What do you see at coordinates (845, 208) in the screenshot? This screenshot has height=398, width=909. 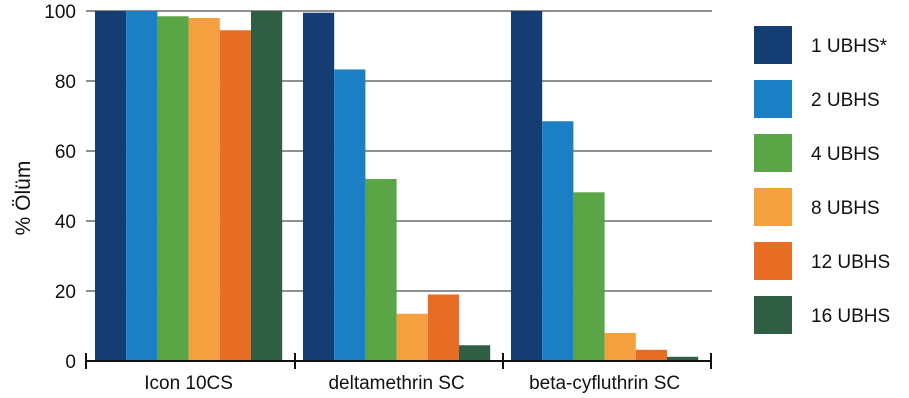 I see `legend-label: 8 UBHS` at bounding box center [845, 208].